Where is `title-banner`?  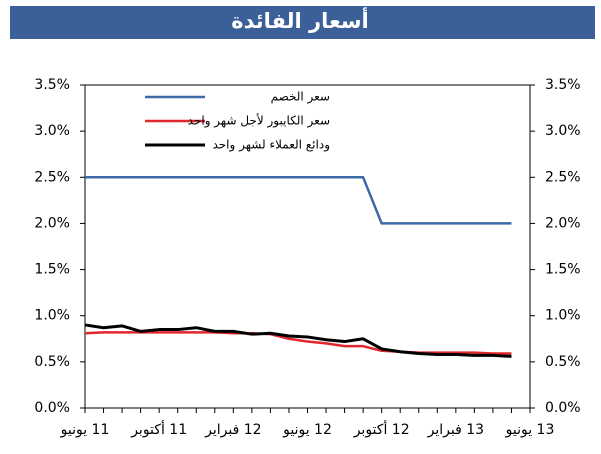 title-banner is located at coordinates (302, 22).